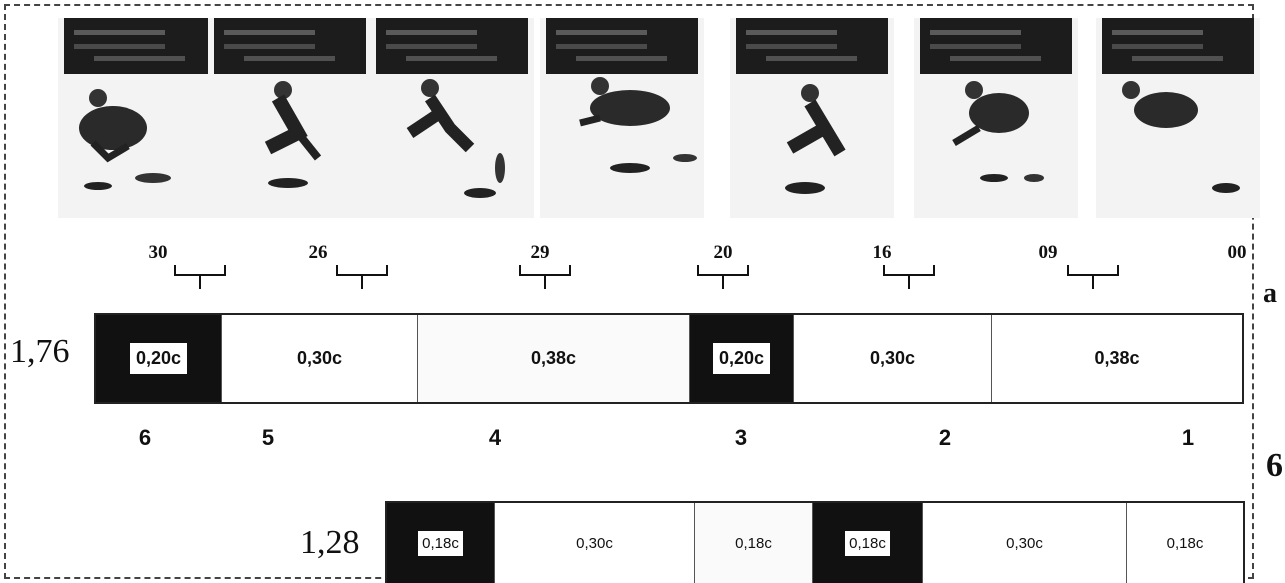  Describe the element at coordinates (1270, 293) in the screenshot. I see `side-label-a: a` at that location.